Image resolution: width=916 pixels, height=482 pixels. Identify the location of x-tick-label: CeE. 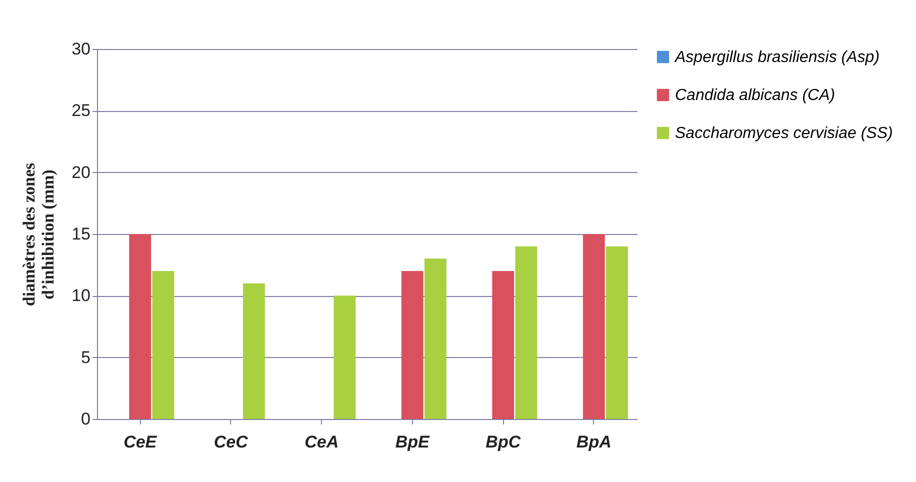
(141, 442).